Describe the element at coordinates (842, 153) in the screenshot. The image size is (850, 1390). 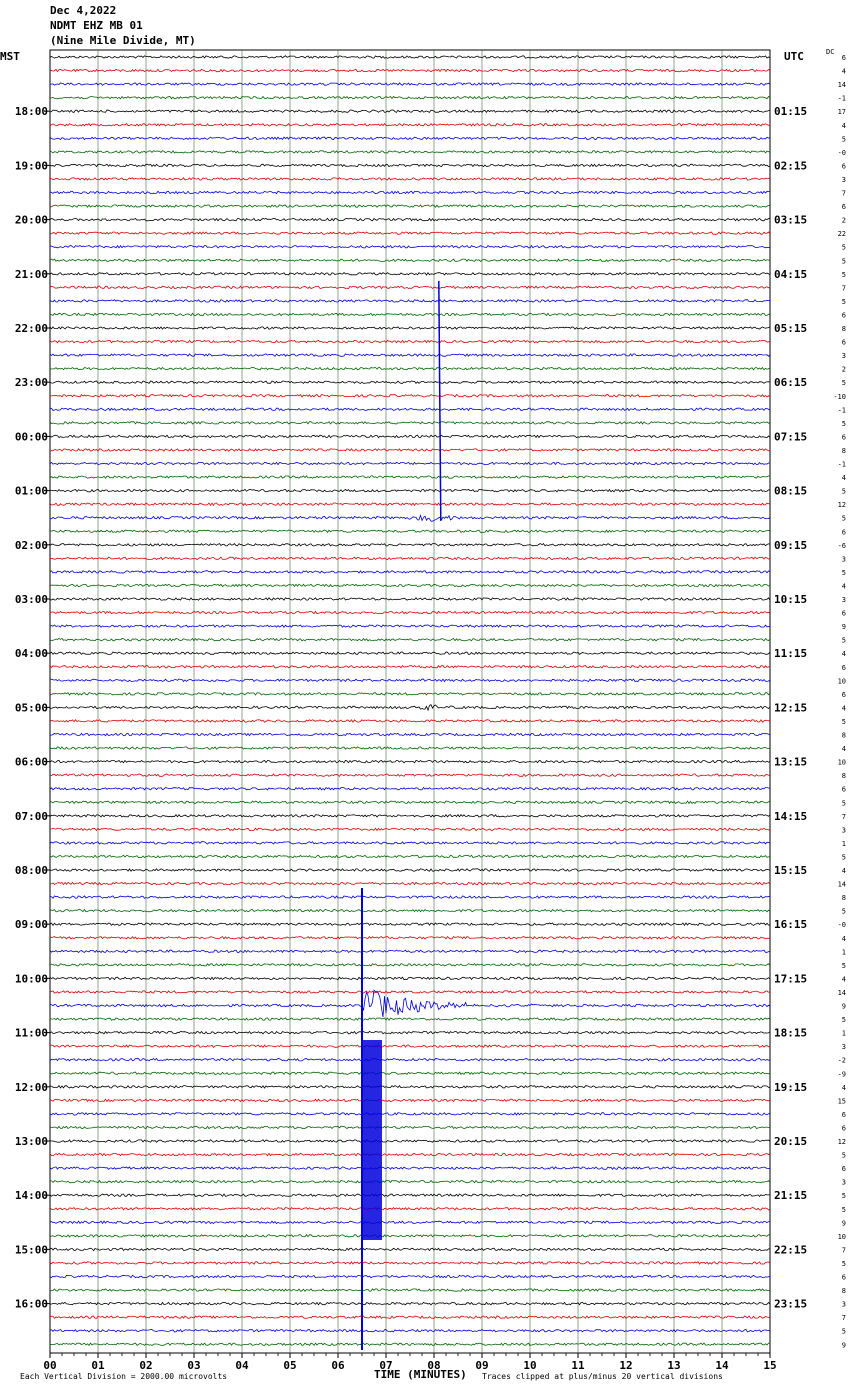
I see `dc-offset-label: -0` at that location.